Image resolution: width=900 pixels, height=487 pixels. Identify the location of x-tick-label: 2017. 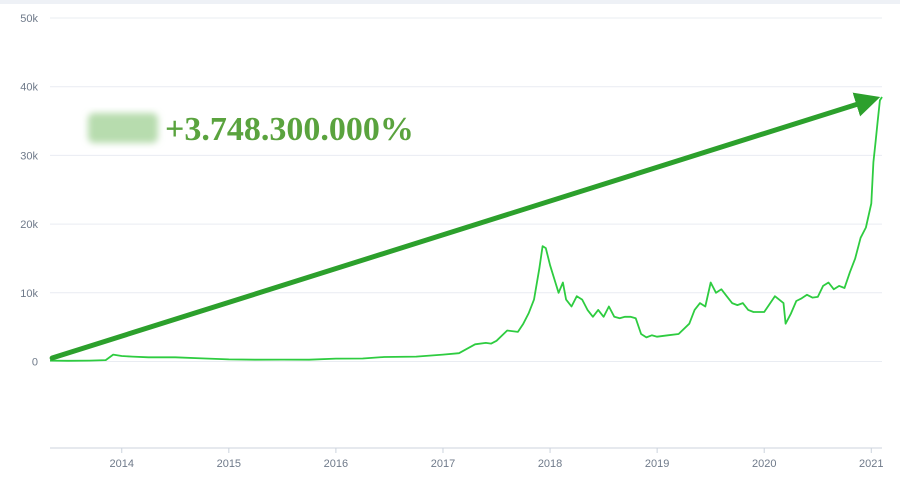
(443, 464).